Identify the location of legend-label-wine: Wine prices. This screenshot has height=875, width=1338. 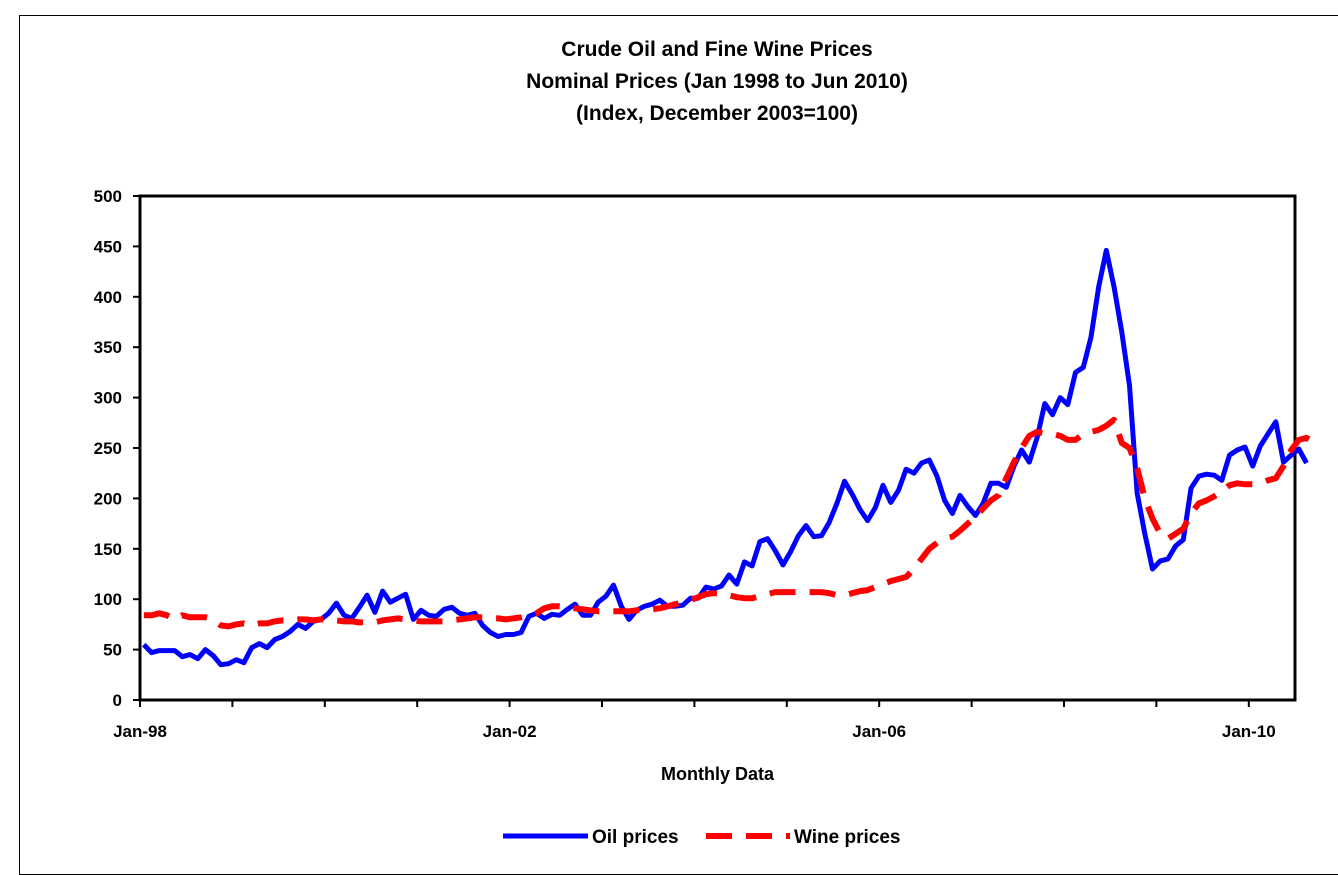
(847, 837).